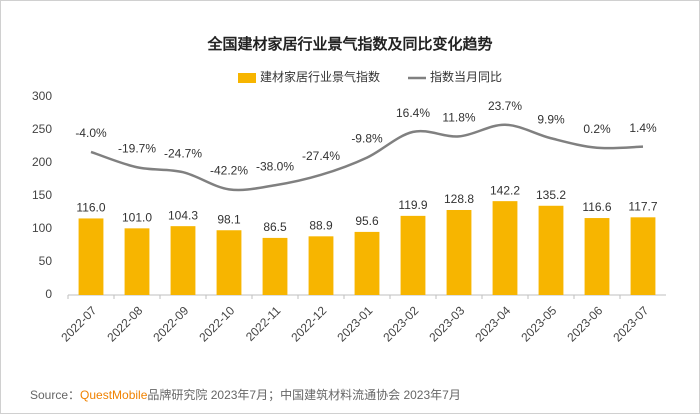 The image size is (700, 419). Describe the element at coordinates (458, 118) in the screenshot. I see `line-value-label: 11.8%` at that location.